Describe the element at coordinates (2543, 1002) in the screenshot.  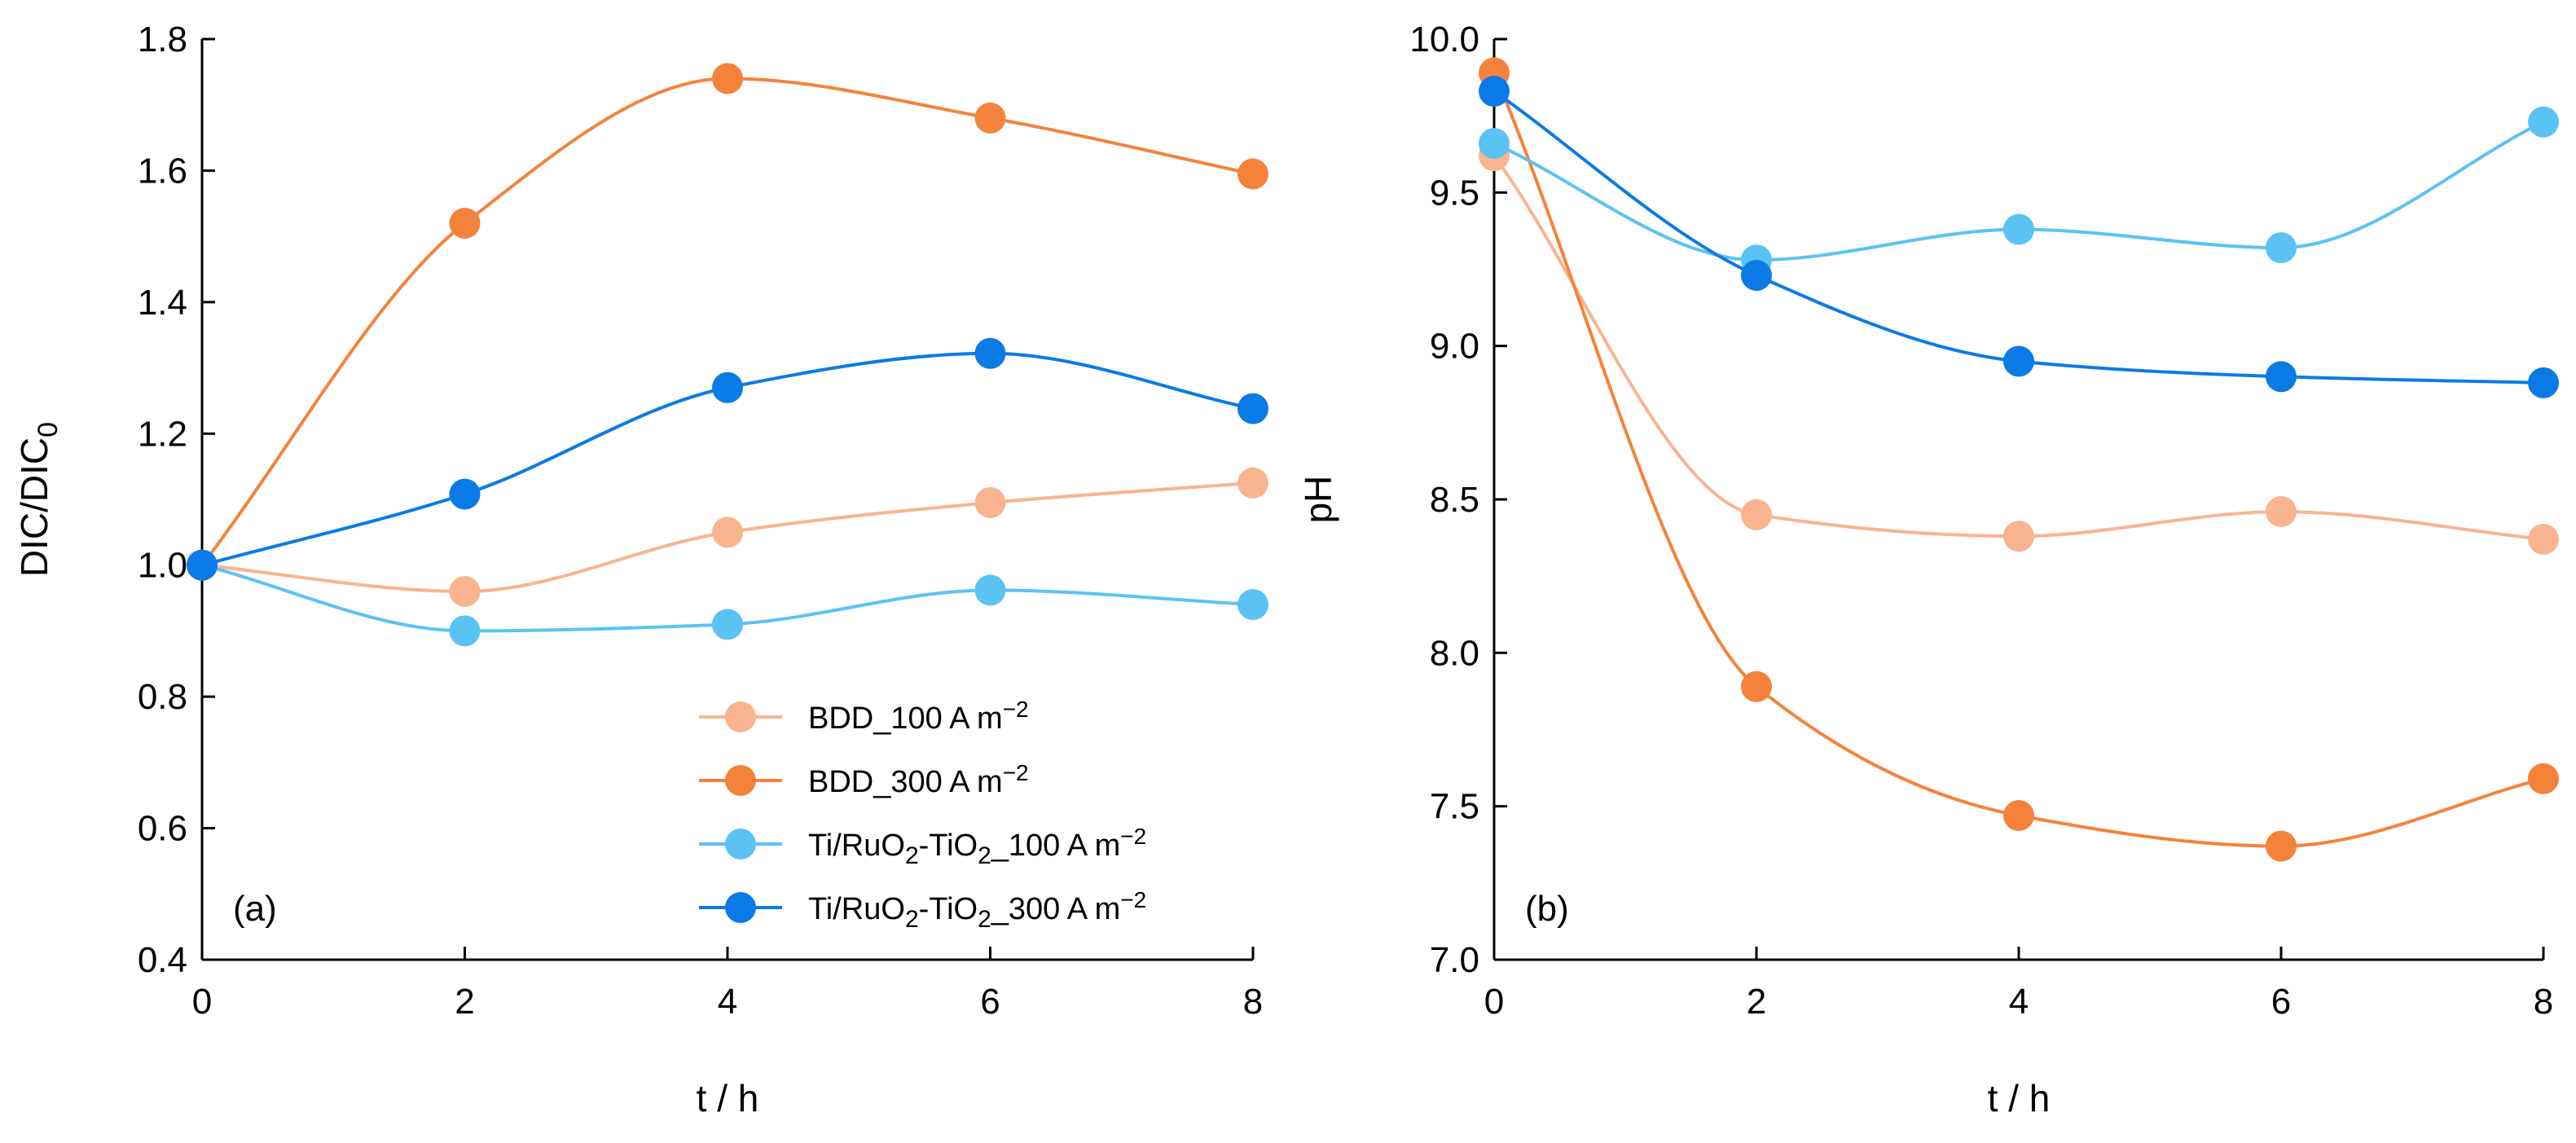
I see `panel-b-x-tick-label: 8` at that location.